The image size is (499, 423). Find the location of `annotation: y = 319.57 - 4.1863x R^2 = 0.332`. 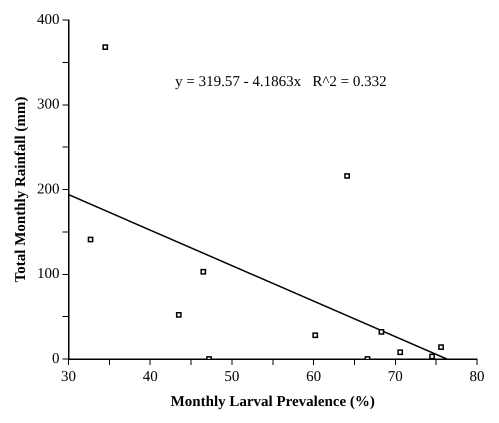

annotation: y = 319.57 - 4.1863x R^2 = 0.332 is located at coordinates (281, 82).